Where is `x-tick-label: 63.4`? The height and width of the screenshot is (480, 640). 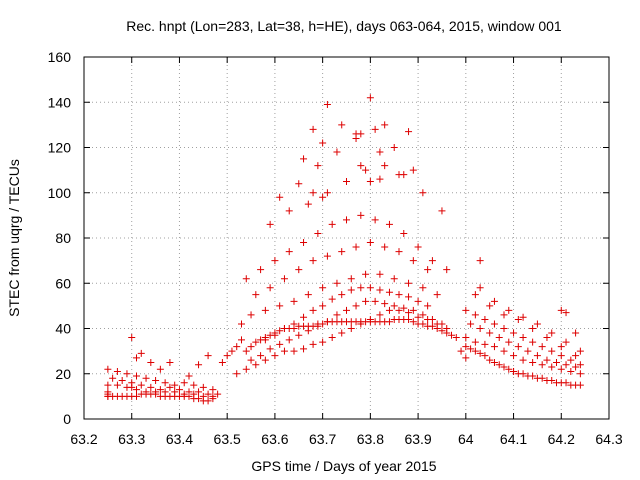 x-tick-label: 63.4 is located at coordinates (179, 439).